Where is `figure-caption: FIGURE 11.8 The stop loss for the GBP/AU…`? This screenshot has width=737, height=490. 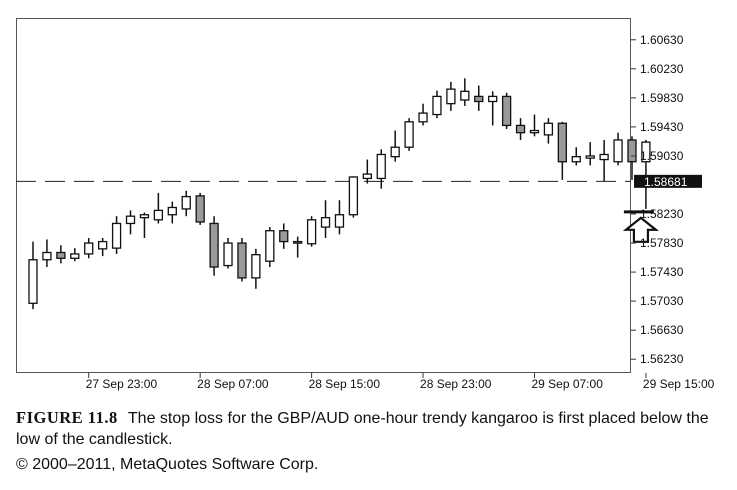 figure-caption: FIGURE 11.8 The stop loss for the GBP/AU… is located at coordinates (371, 429).